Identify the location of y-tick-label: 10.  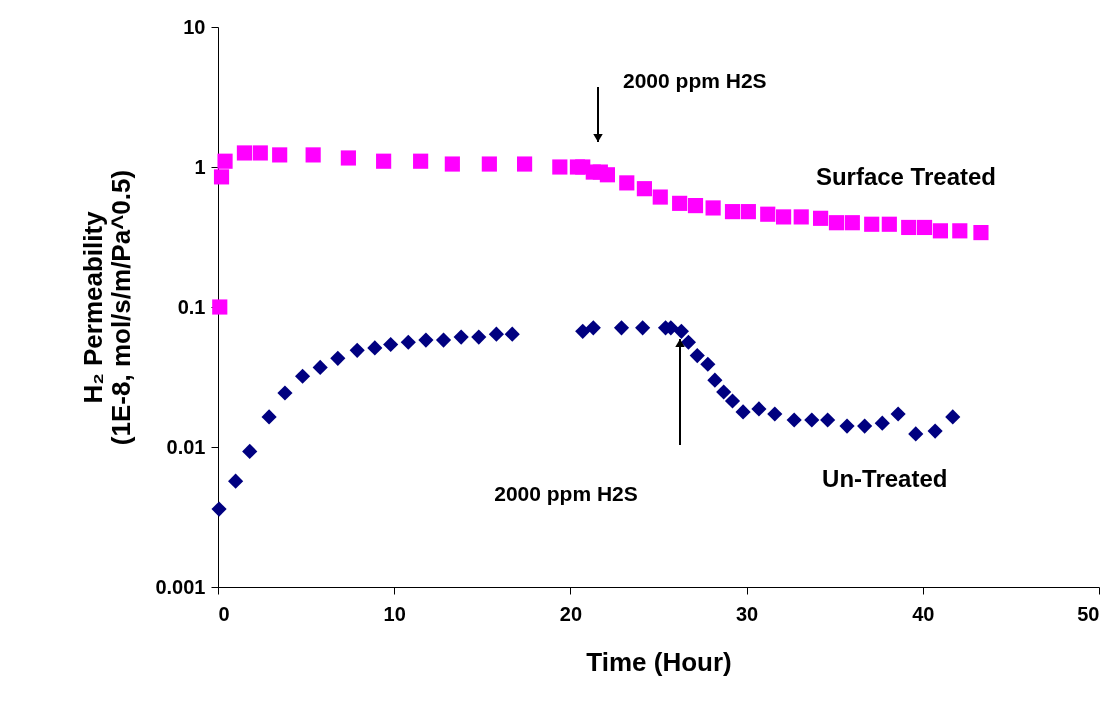
(194, 26).